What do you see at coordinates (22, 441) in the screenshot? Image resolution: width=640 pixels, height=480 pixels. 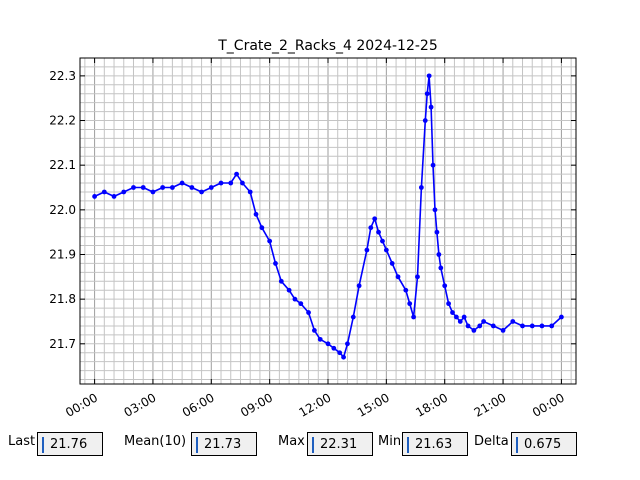 I see `last-label: Last` at bounding box center [22, 441].